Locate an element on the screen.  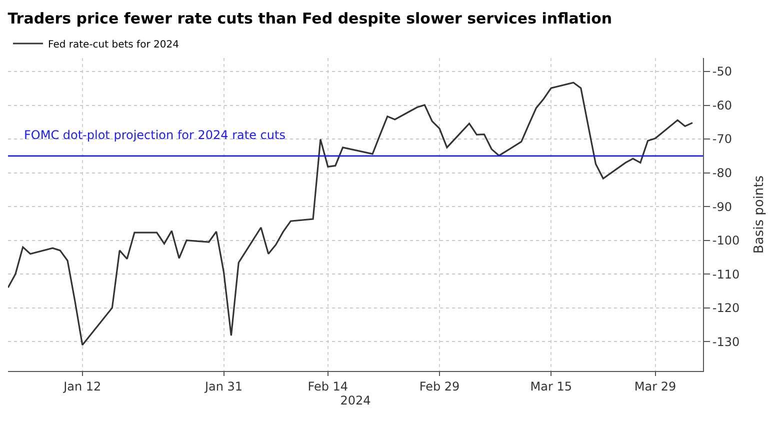
x-tick-label: Jan 31 is located at coordinates (223, 386).